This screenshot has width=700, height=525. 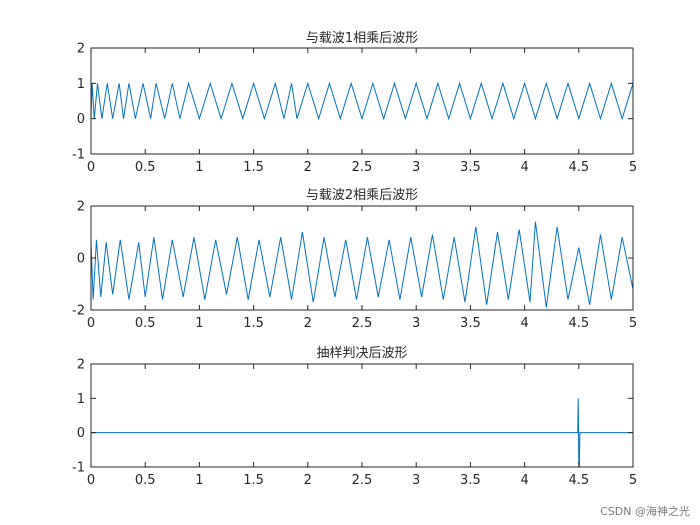 I want to click on y-tick-label: -2, so click(x=78, y=311).